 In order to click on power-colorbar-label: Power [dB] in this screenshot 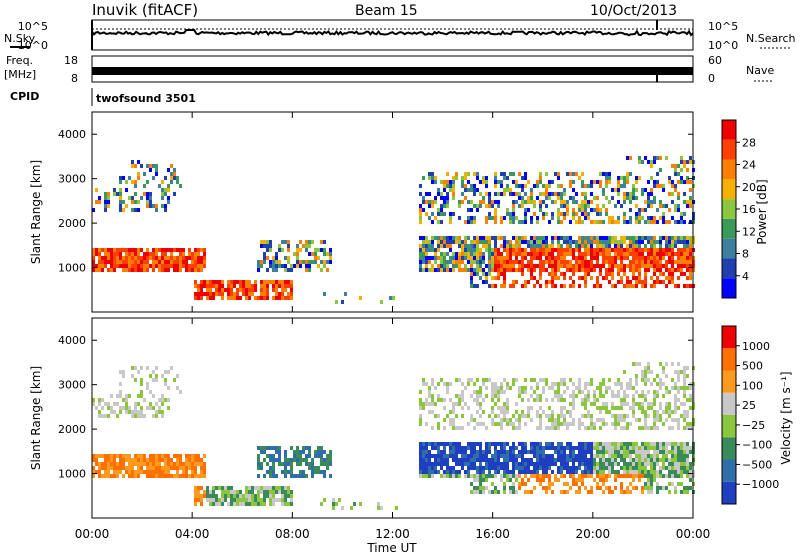, I will do `click(762, 211)`.